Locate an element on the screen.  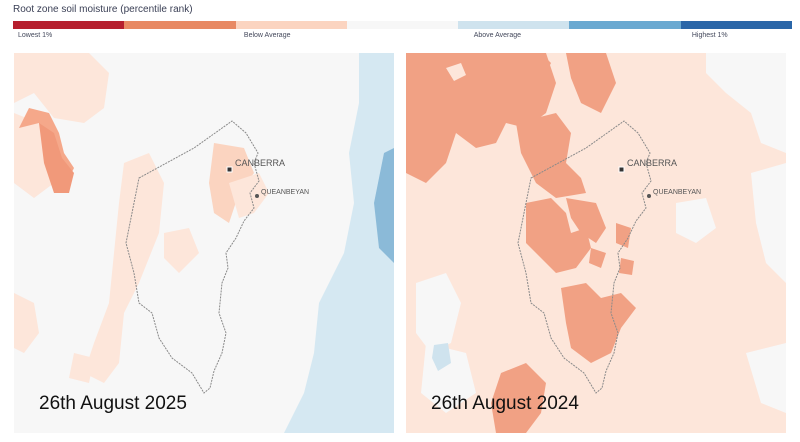
legend-color-bar is located at coordinates (402, 25).